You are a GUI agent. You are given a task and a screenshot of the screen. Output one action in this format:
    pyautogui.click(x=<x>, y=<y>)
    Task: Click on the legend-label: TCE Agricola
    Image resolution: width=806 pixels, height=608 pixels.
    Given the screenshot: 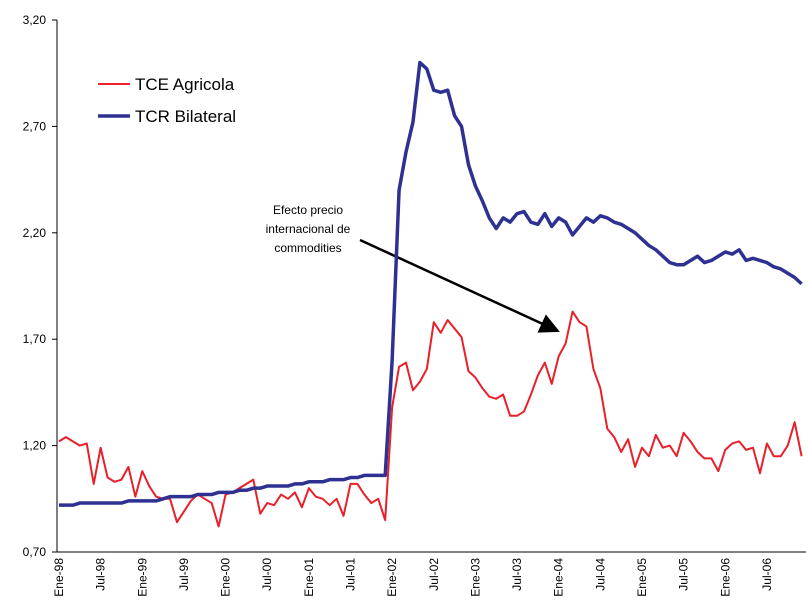 What is the action you would take?
    pyautogui.click(x=185, y=84)
    